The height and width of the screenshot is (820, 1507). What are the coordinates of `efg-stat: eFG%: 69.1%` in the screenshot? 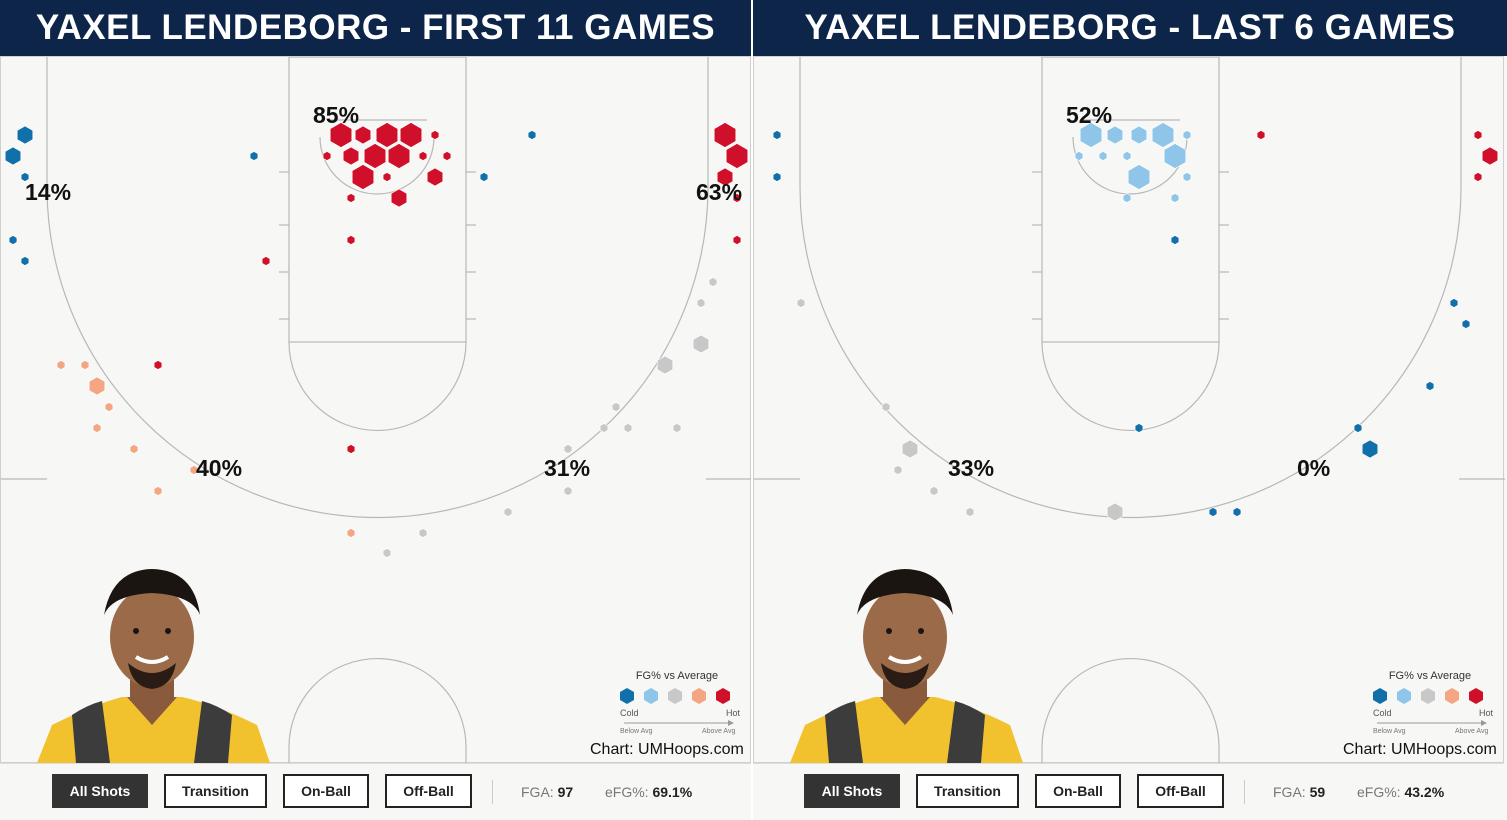 It's located at (648, 792).